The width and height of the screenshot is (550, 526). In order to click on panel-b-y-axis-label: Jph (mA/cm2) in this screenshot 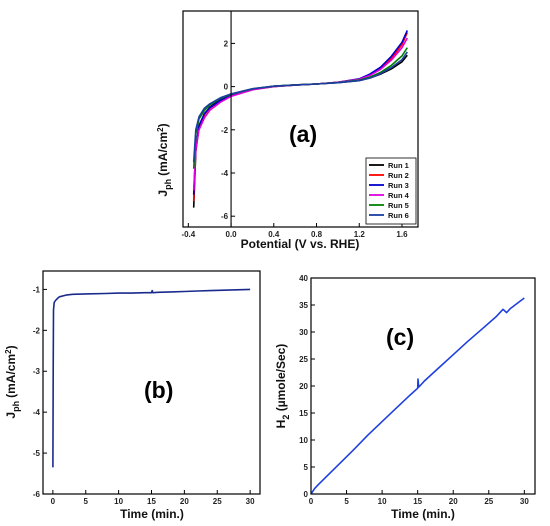, I will do `click(12, 381)`.